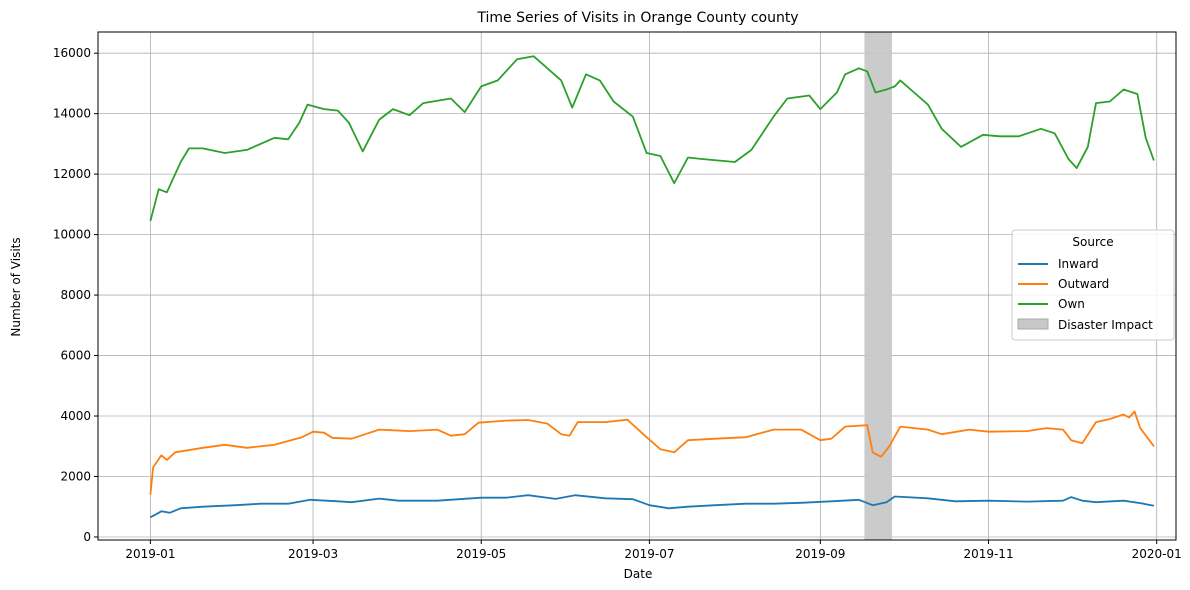 This screenshot has height=590, width=1190. Describe the element at coordinates (638, 574) in the screenshot. I see `x-axis-label: Date` at that location.